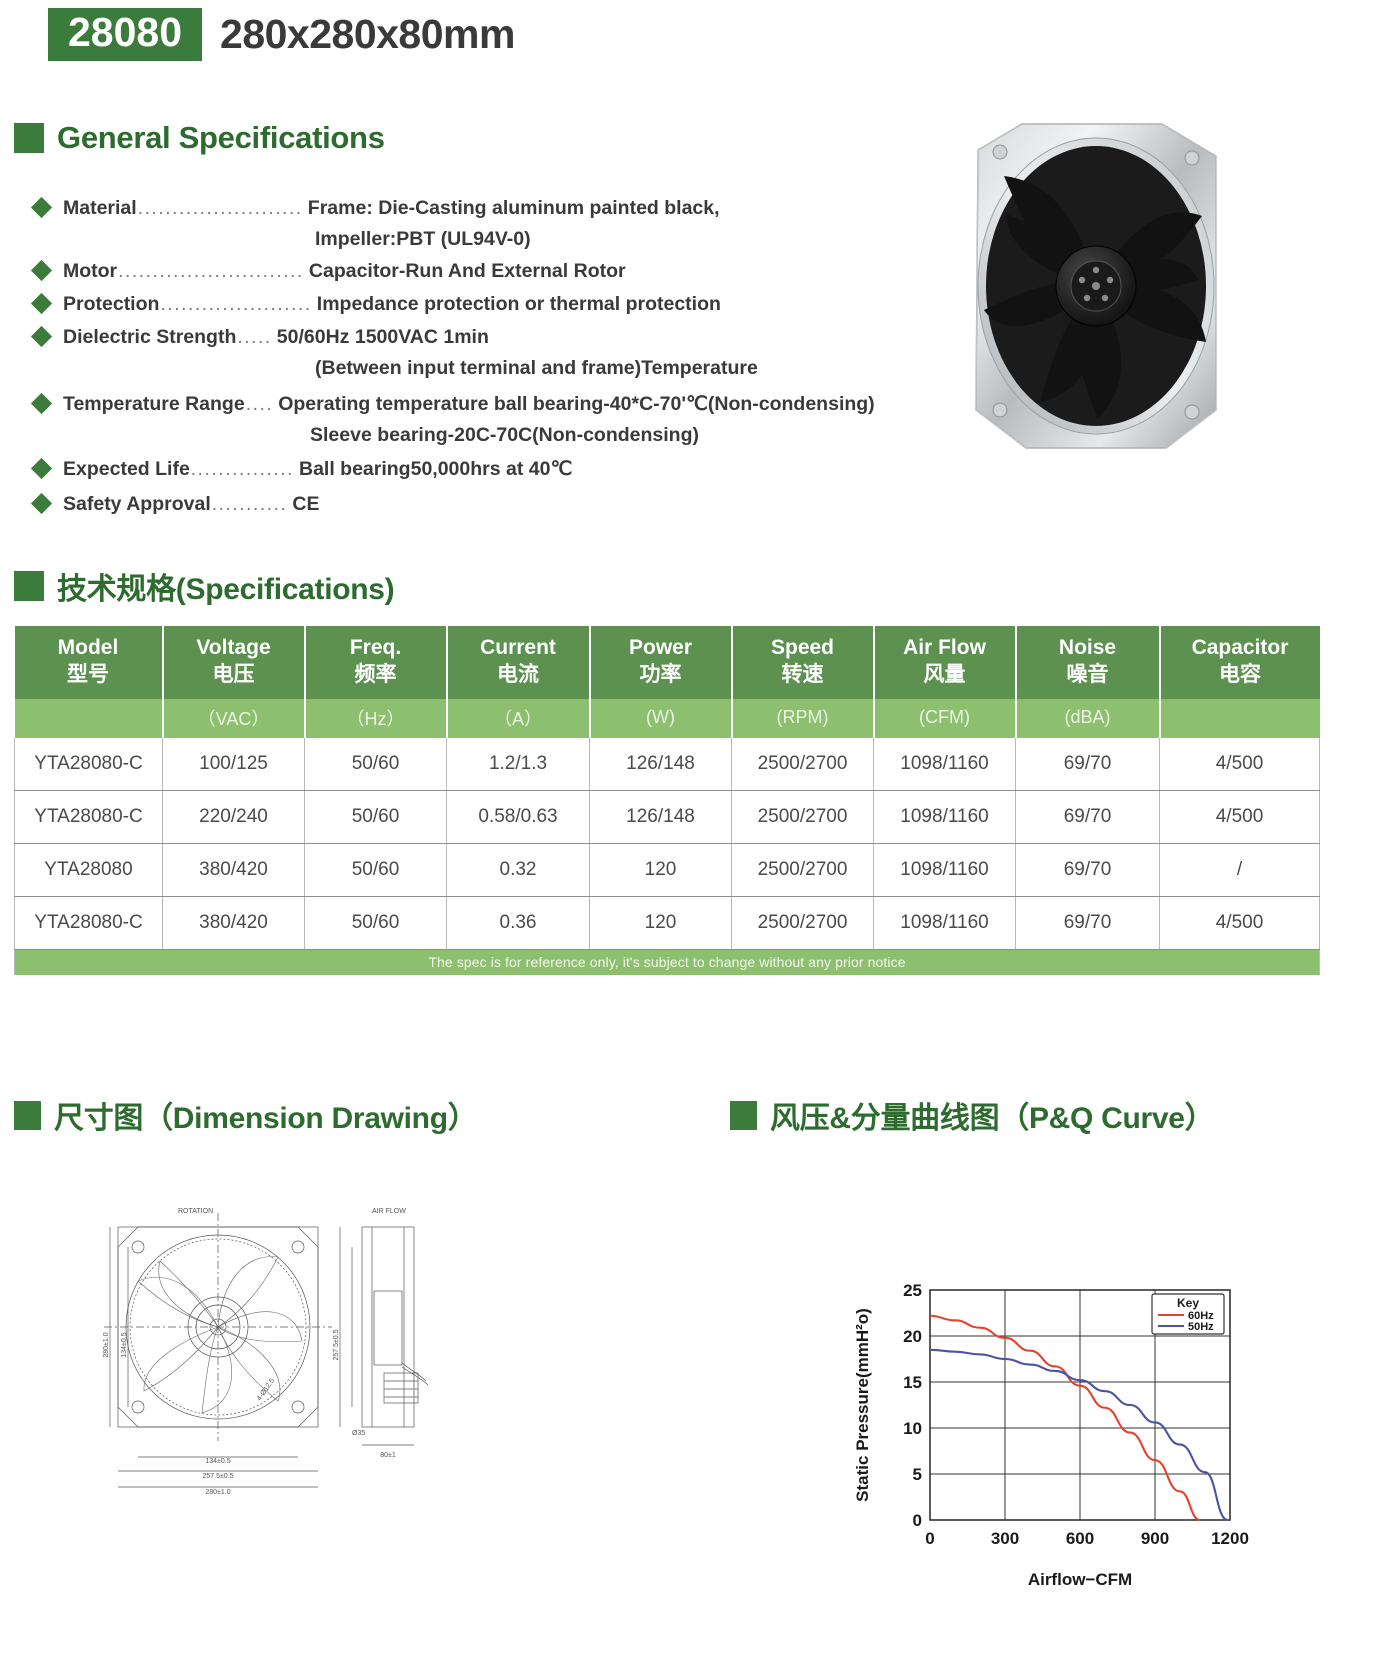  I want to click on spec-label: Expected Life, so click(126, 469).